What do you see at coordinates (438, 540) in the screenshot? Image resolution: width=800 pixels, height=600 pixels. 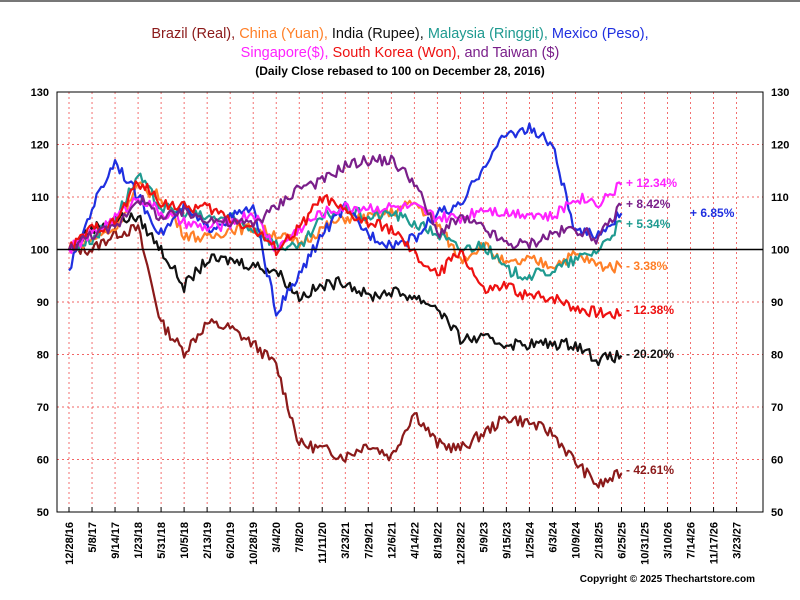 I see `x-tick-label: 8/19/22` at bounding box center [438, 540].